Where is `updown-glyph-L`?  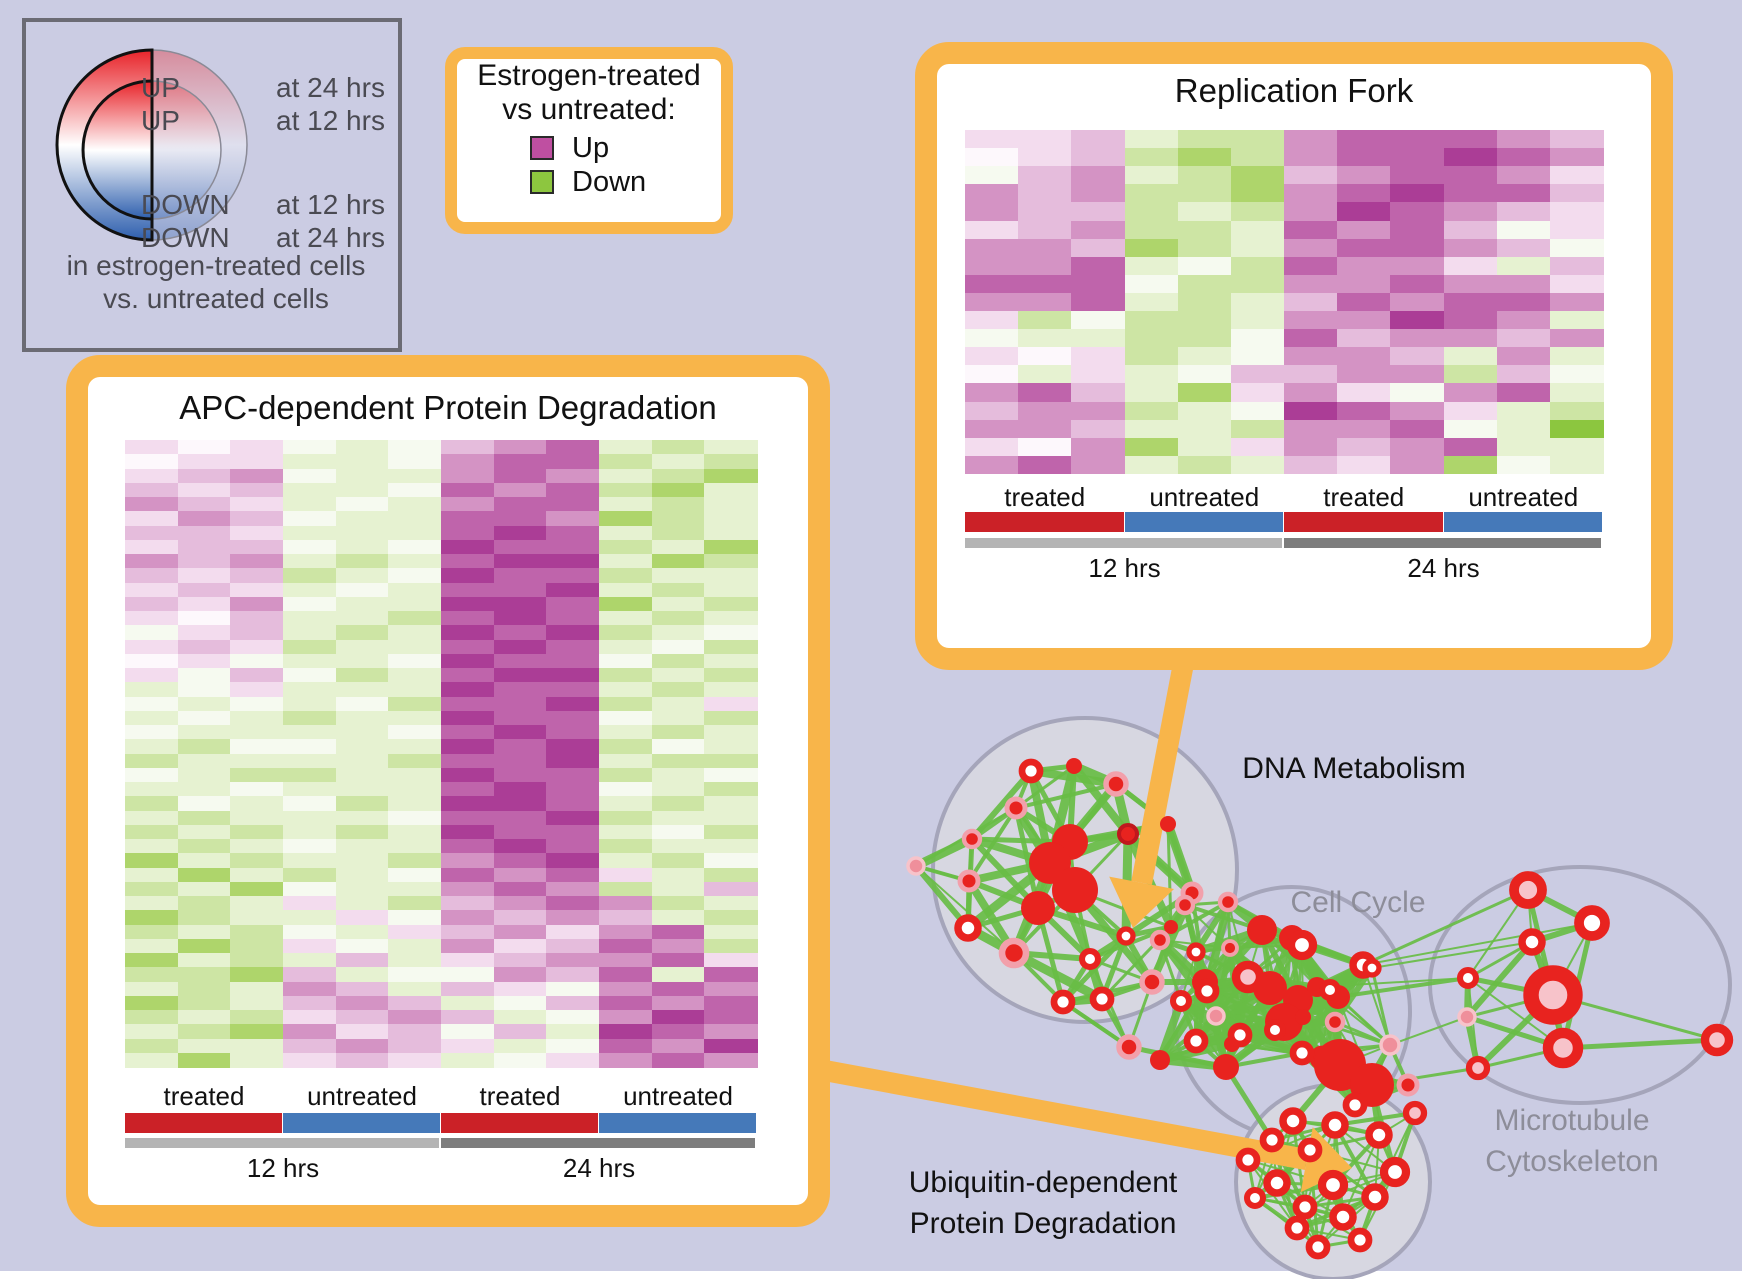
updown-glyph-L is located at coordinates (117, 150).